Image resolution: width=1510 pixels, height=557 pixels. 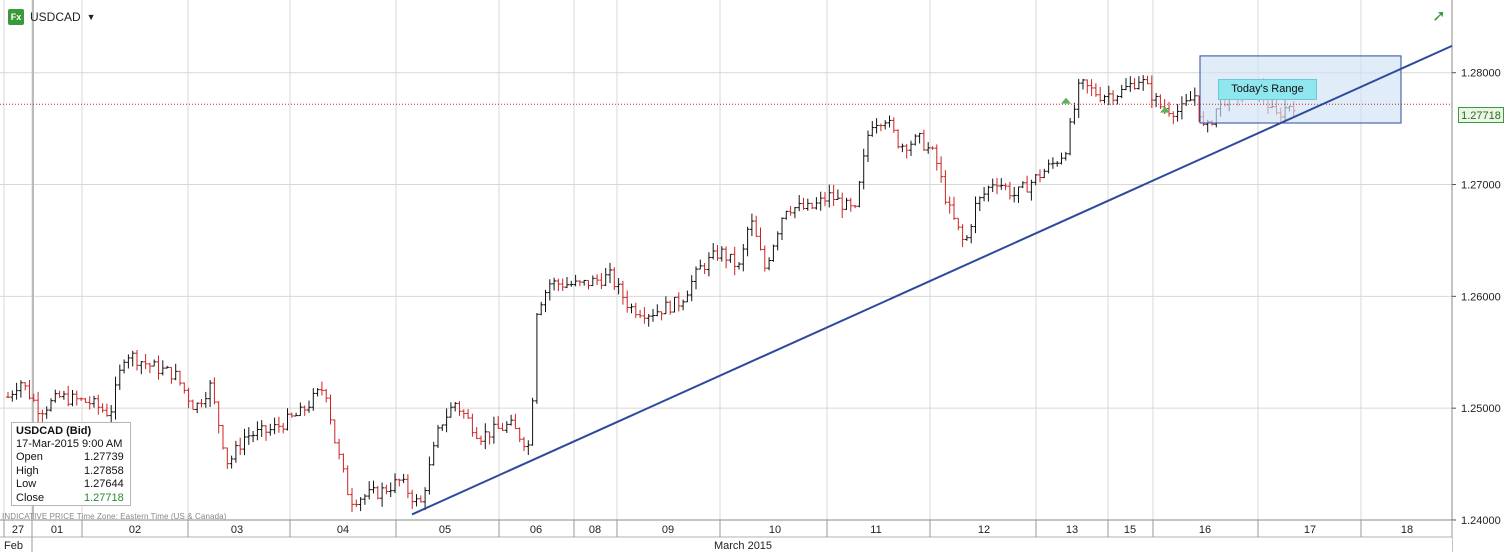 What do you see at coordinates (71, 485) in the screenshot?
I see `info-row-low: Low 1.27644` at bounding box center [71, 485].